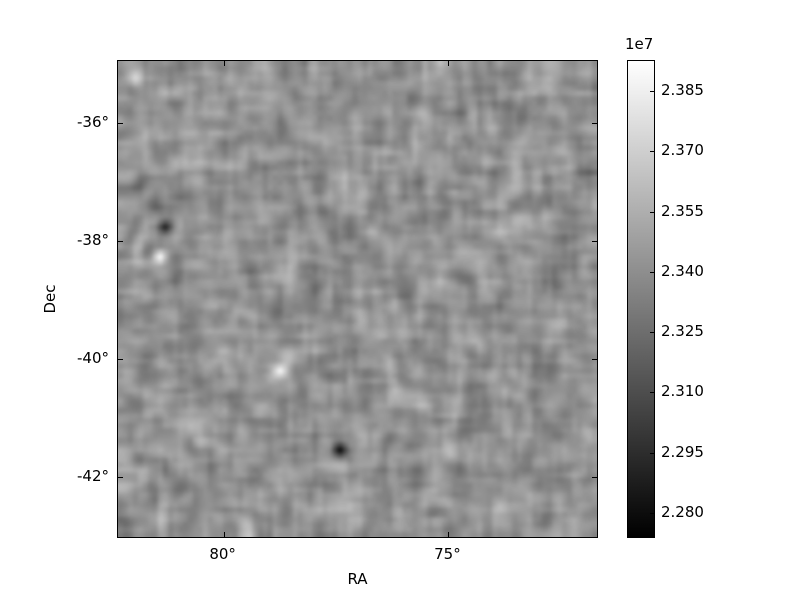  What do you see at coordinates (682, 331) in the screenshot?
I see `colorbar-tick-label: 2.325` at bounding box center [682, 331].